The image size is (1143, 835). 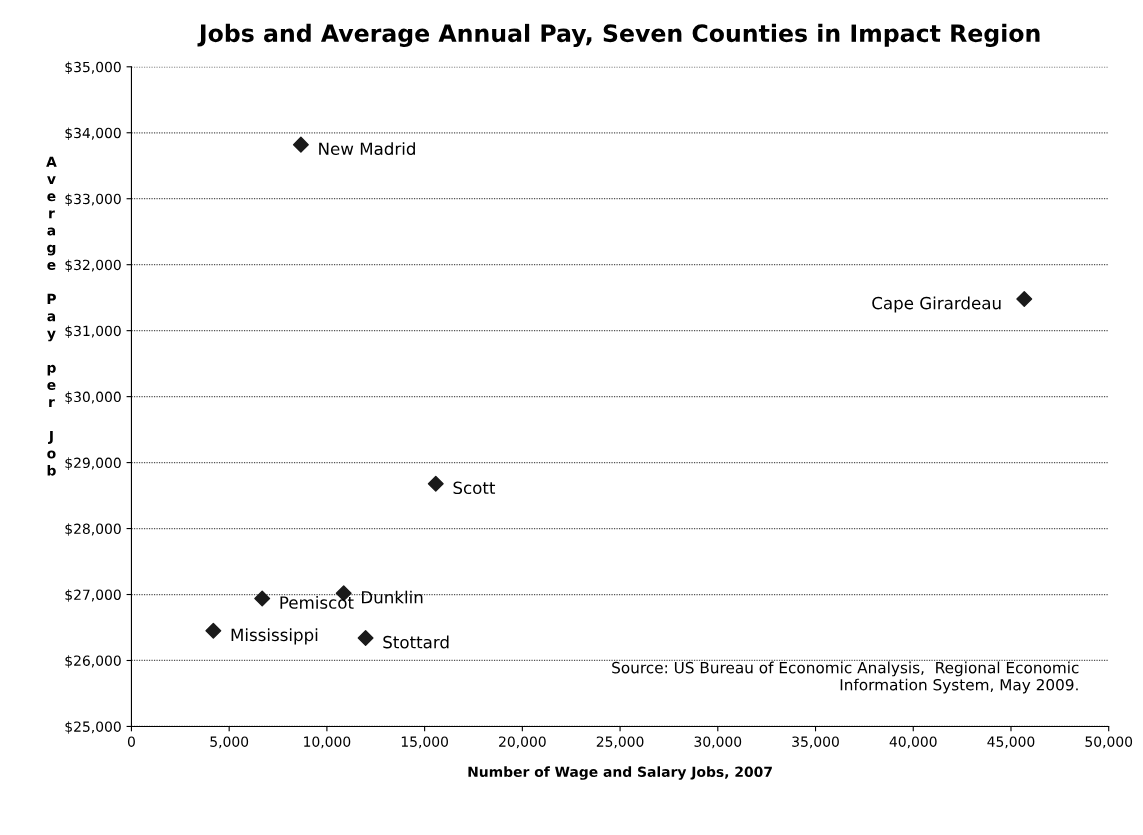 I want to click on x-tick-label: 10,000, so click(x=327, y=742).